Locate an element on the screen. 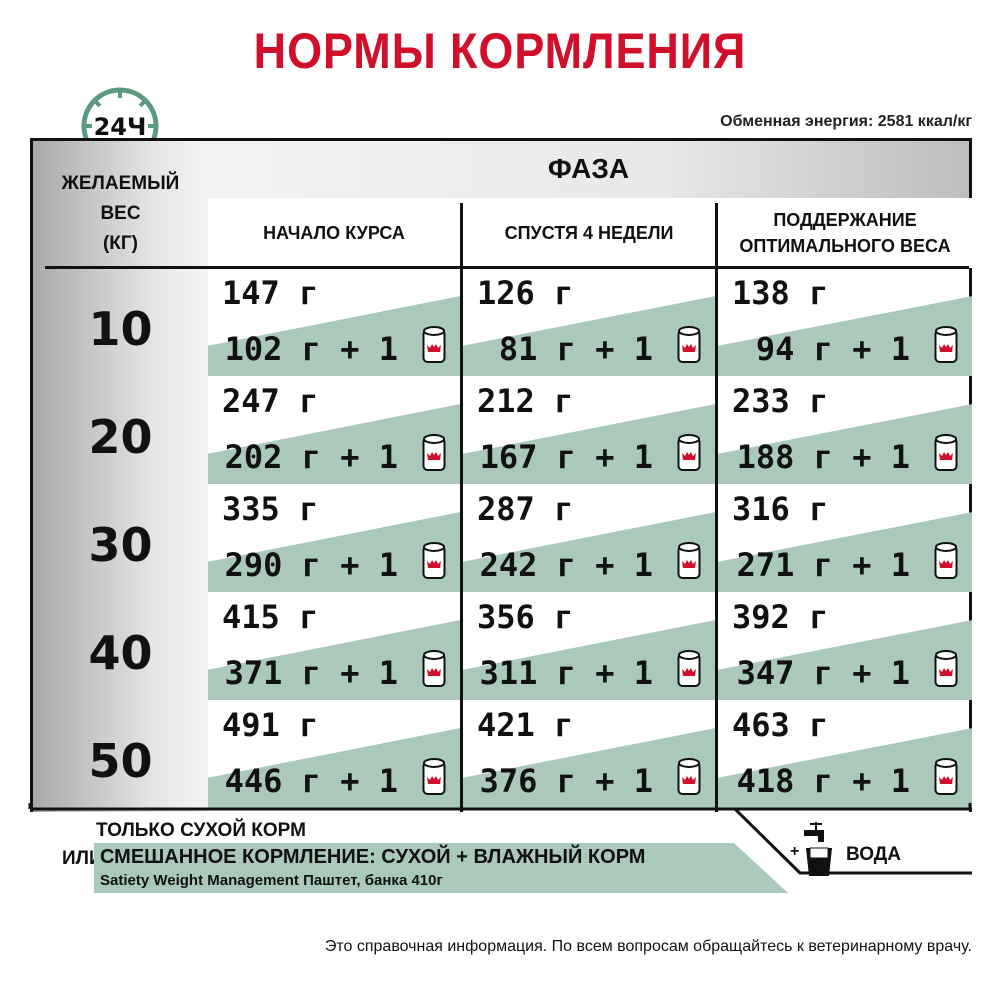 This screenshot has height=1000, width=1000. column-header-maintenance: ПОДДЕРЖАНИЕ ОПТИМАЛЬНОГО ВЕСА is located at coordinates (845, 233).